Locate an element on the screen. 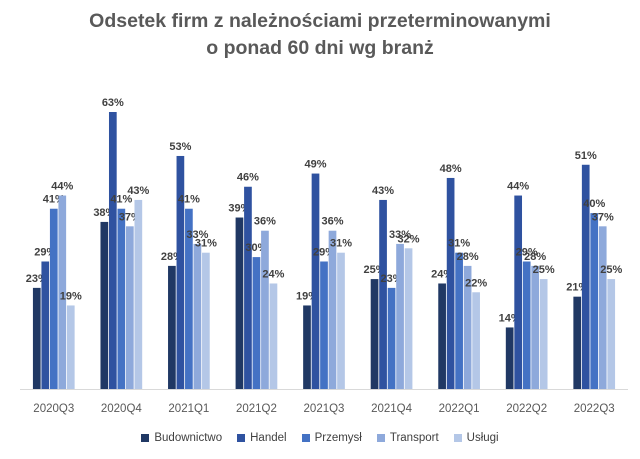 The width and height of the screenshot is (640, 459). data-label: 53% is located at coordinates (180, 147).